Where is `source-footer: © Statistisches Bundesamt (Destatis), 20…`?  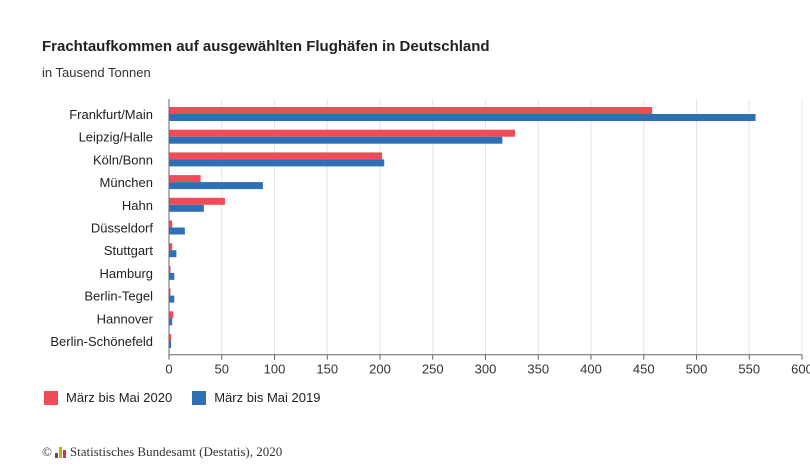
source-footer: © Statistisches Bundesamt (Destatis), 20… is located at coordinates (162, 452).